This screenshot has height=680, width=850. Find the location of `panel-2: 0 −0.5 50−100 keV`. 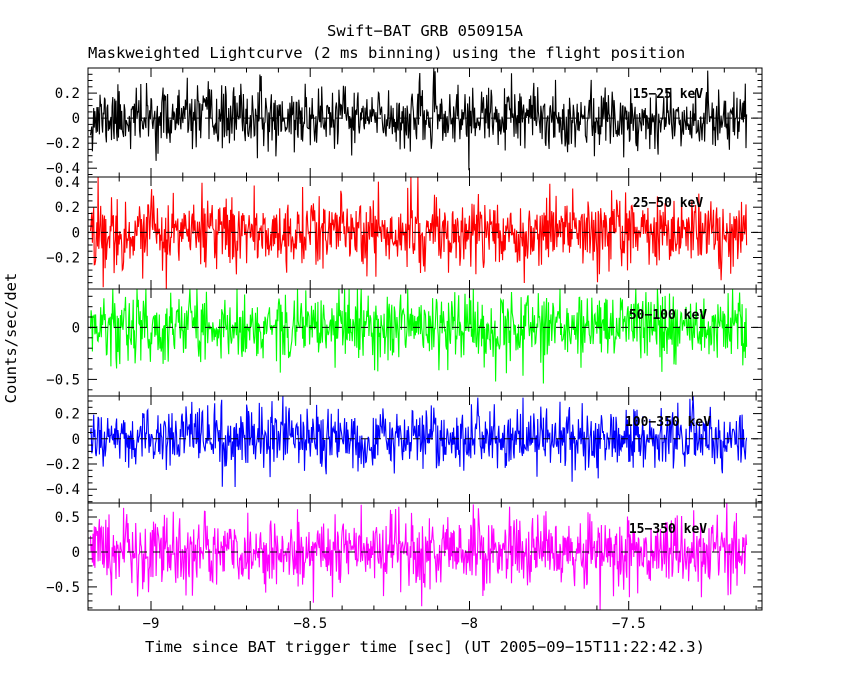

panel-2: 0 −0.5 50−100 keV is located at coordinates (404, 342).